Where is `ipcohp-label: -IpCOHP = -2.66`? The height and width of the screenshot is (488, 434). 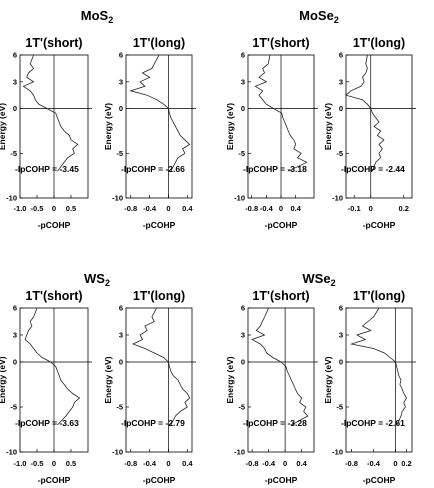
ipcohp-label: -IpCOHP = -2.66 is located at coordinates (153, 169).